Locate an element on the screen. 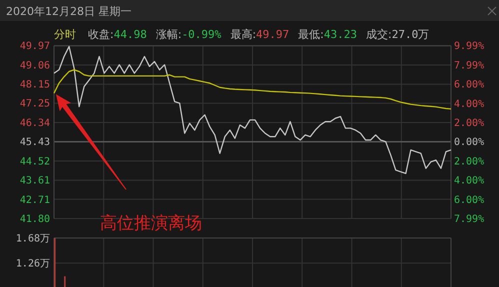 The width and height of the screenshot is (499, 287). y-tick-label: 1.68万 is located at coordinates (33, 239).